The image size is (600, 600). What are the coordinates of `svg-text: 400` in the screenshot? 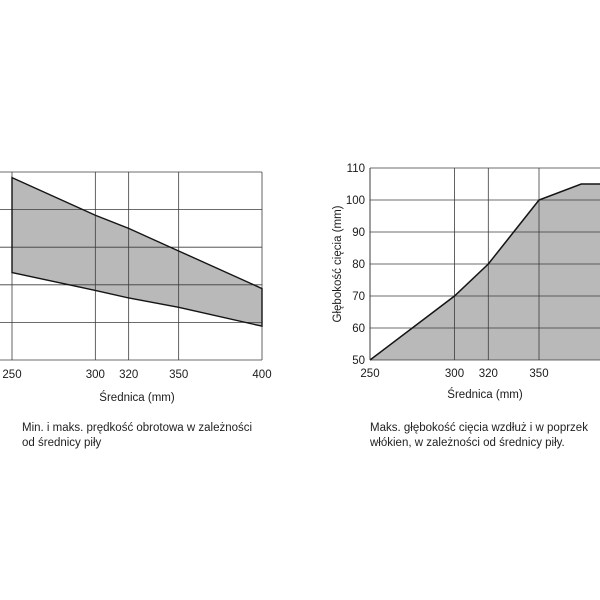 It's located at (261, 375).